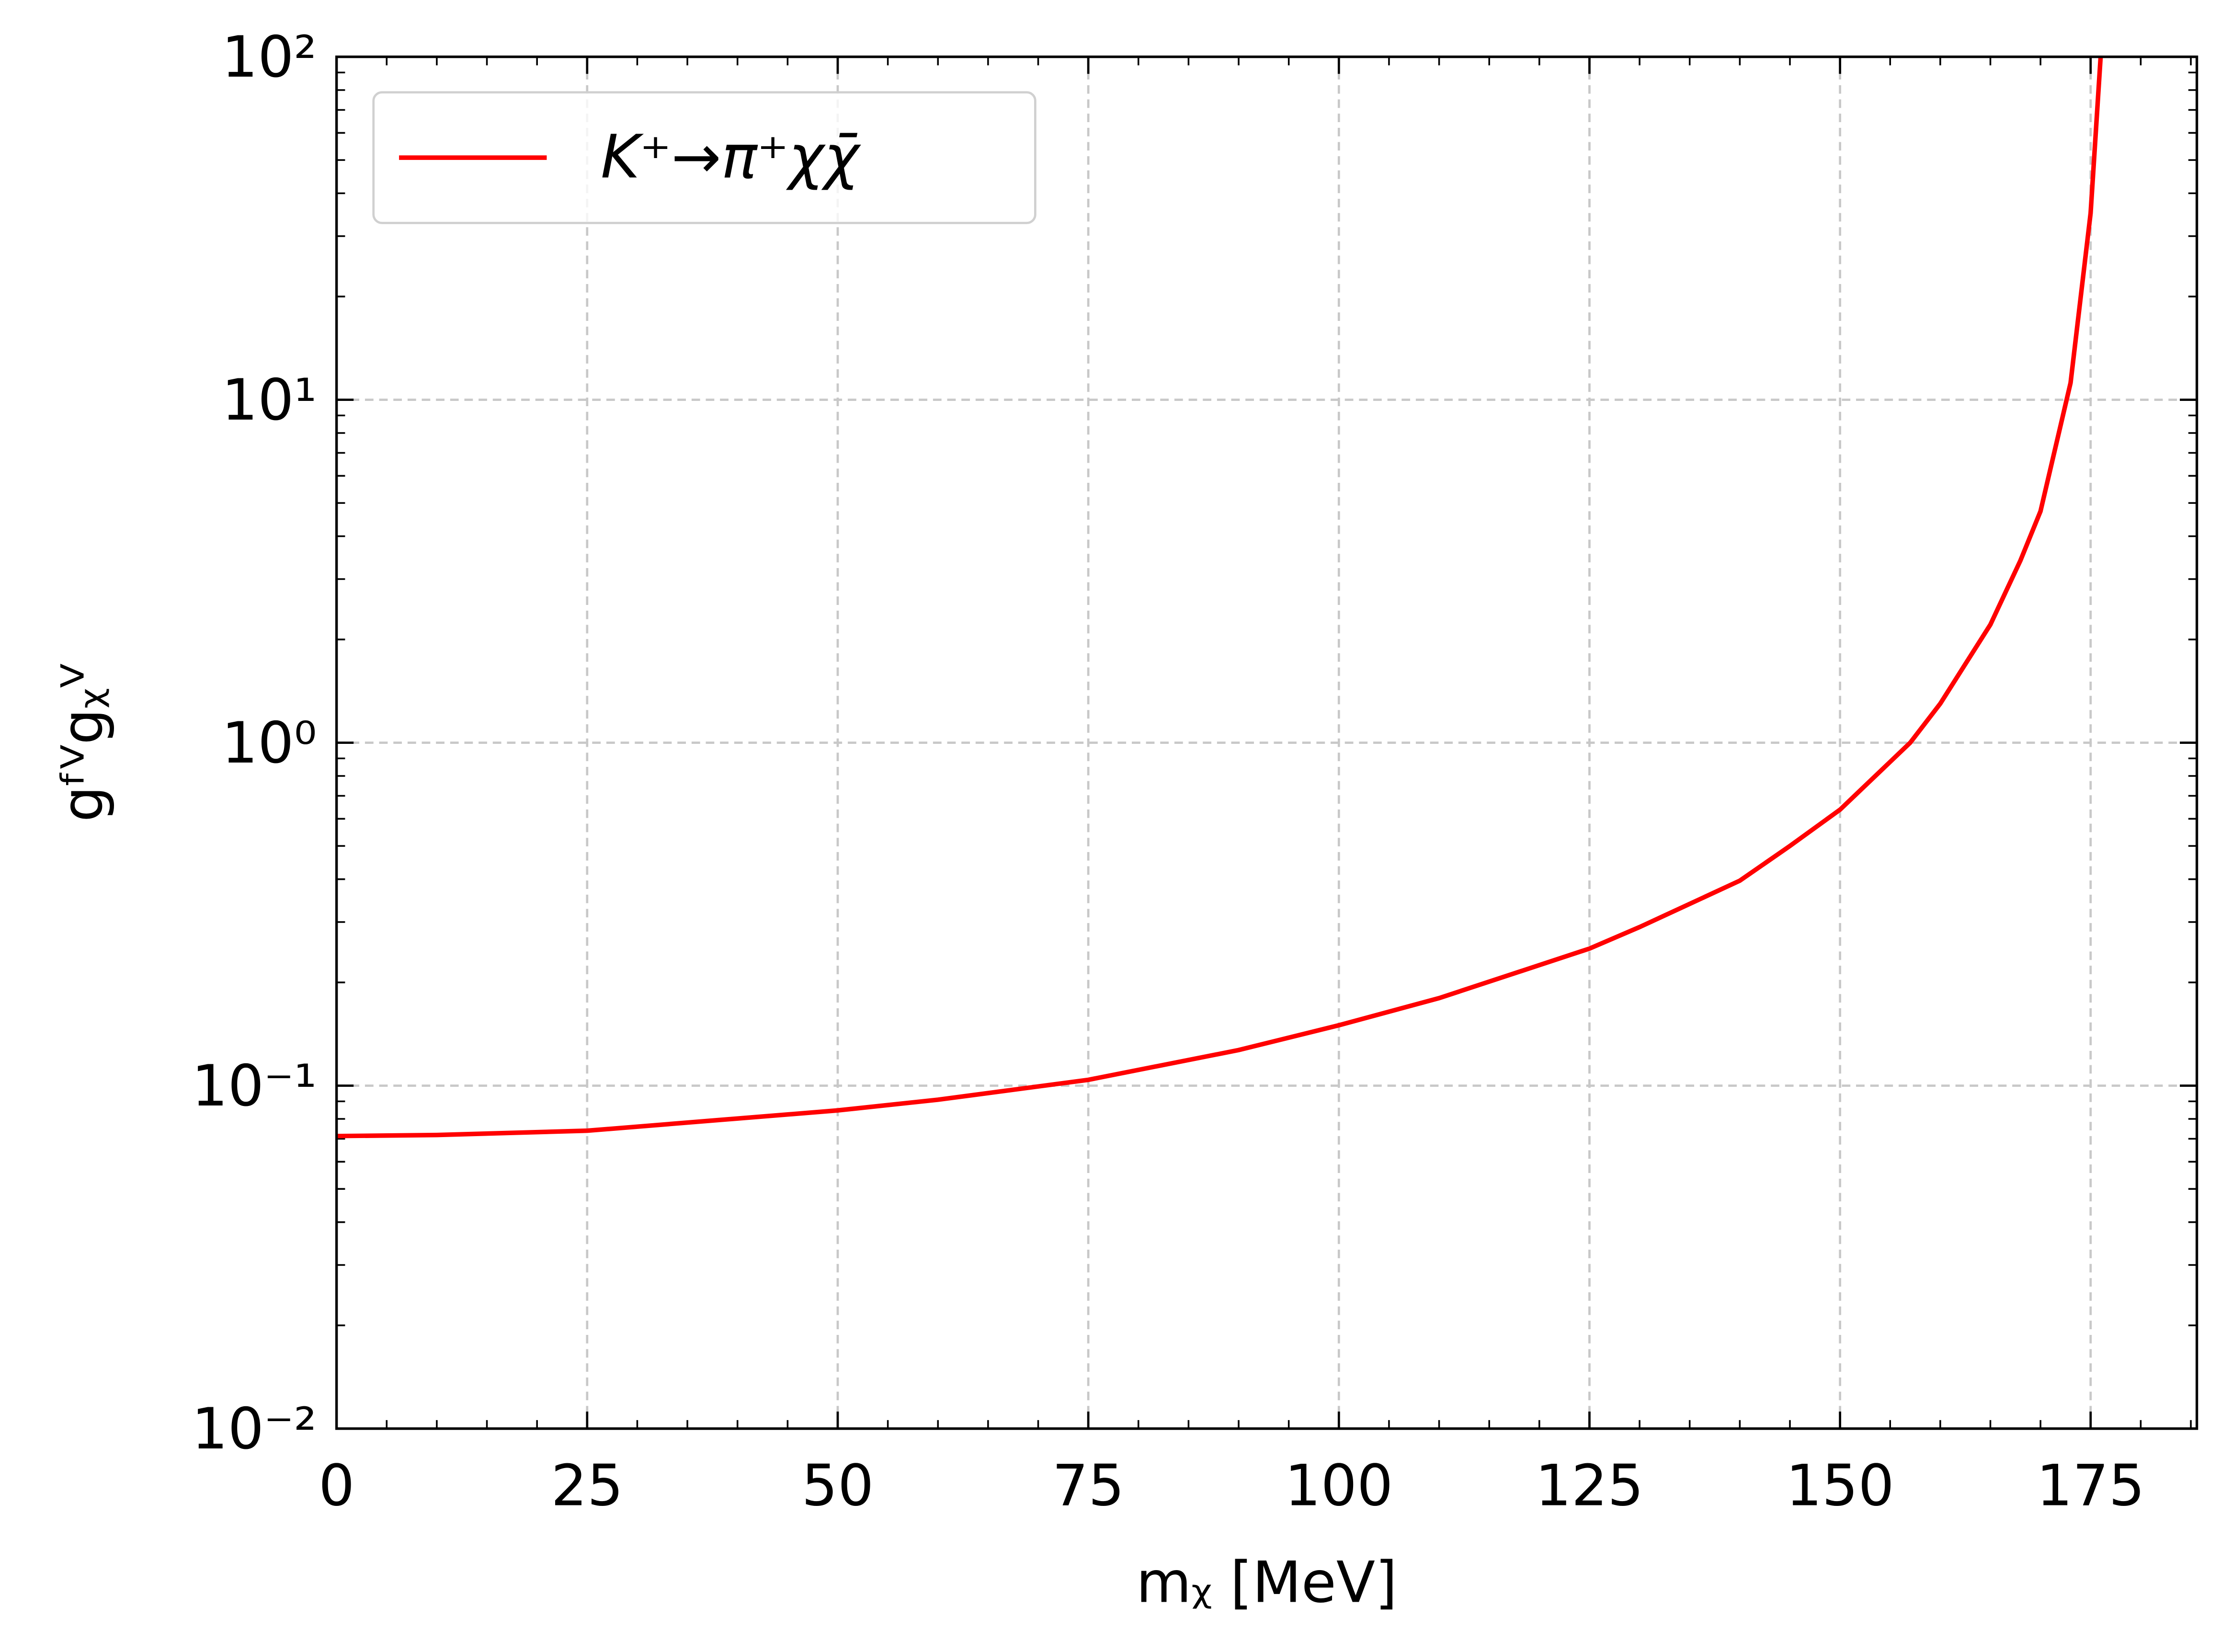 This screenshot has width=2221, height=1652. I want to click on x-tick-label: 100, so click(1339, 1486).